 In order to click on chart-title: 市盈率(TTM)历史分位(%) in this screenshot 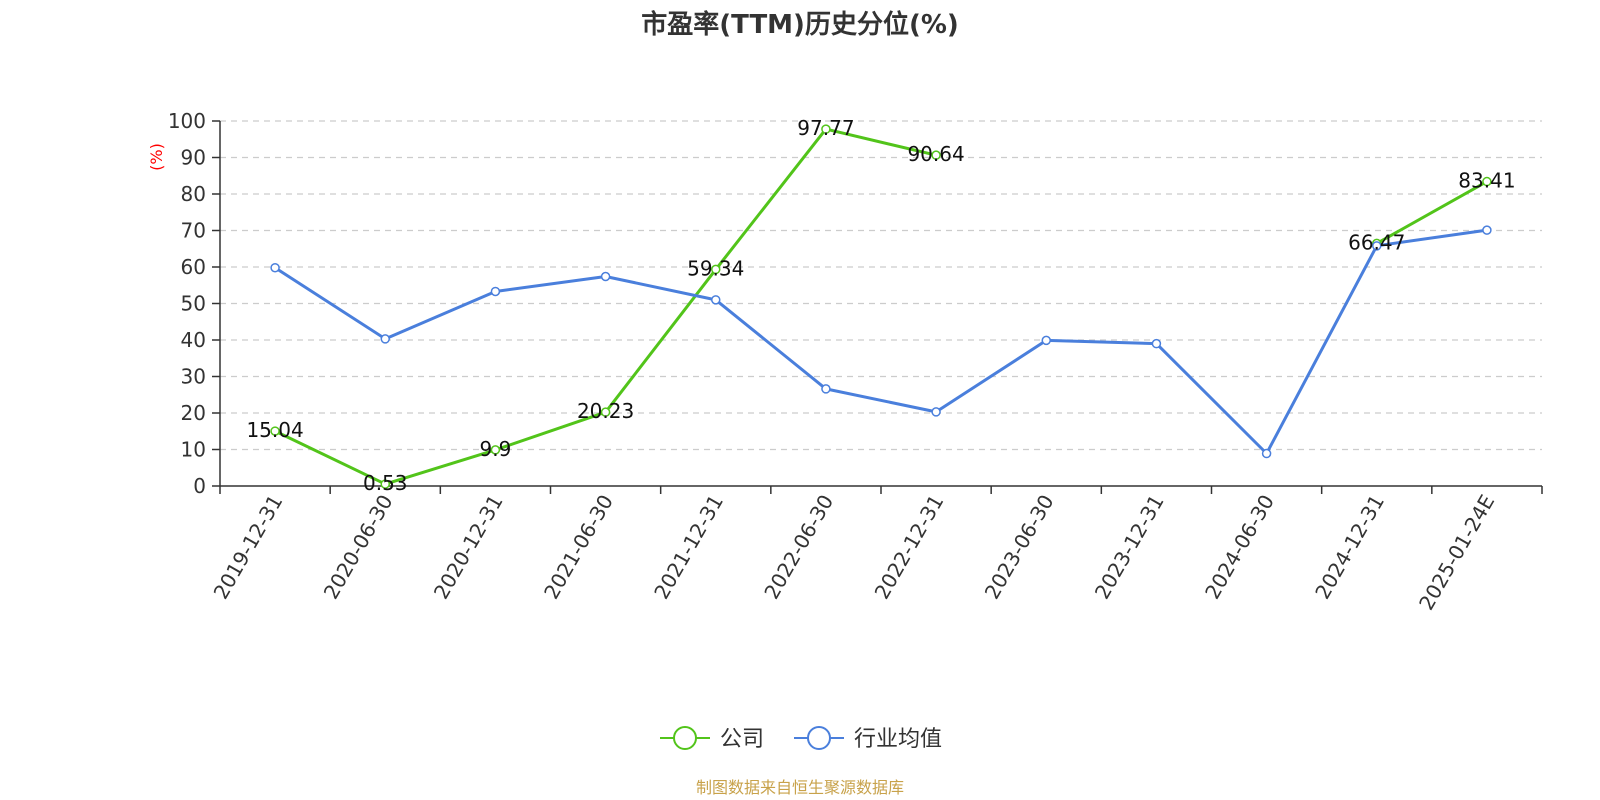, I will do `click(800, 24)`.